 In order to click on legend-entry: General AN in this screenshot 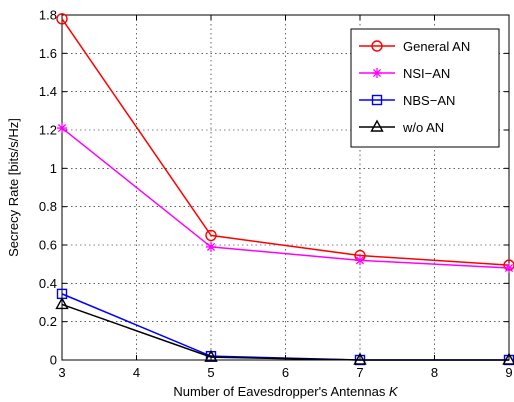, I will do `click(414, 46)`.